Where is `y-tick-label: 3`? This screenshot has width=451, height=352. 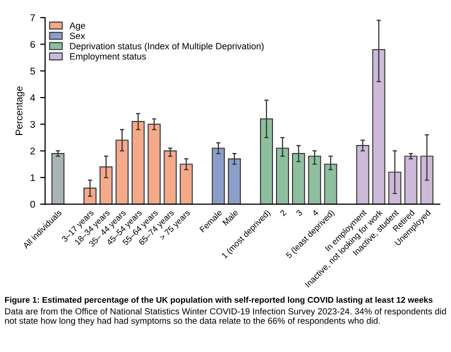
y-tick-label: 3 is located at coordinates (32, 124).